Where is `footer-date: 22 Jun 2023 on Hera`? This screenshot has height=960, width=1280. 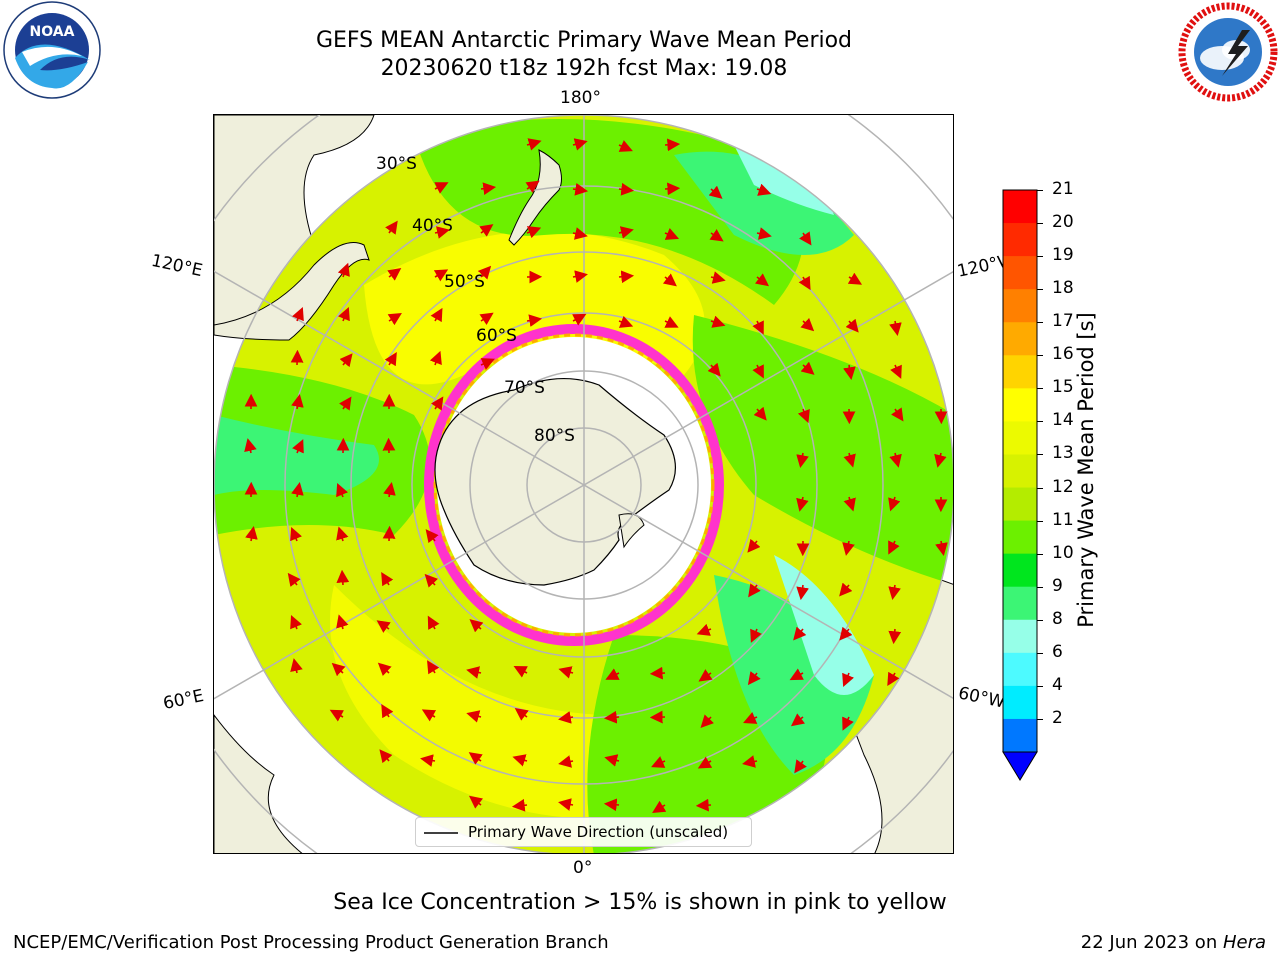 footer-date: 22 Jun 2023 on Hera is located at coordinates (1173, 942).